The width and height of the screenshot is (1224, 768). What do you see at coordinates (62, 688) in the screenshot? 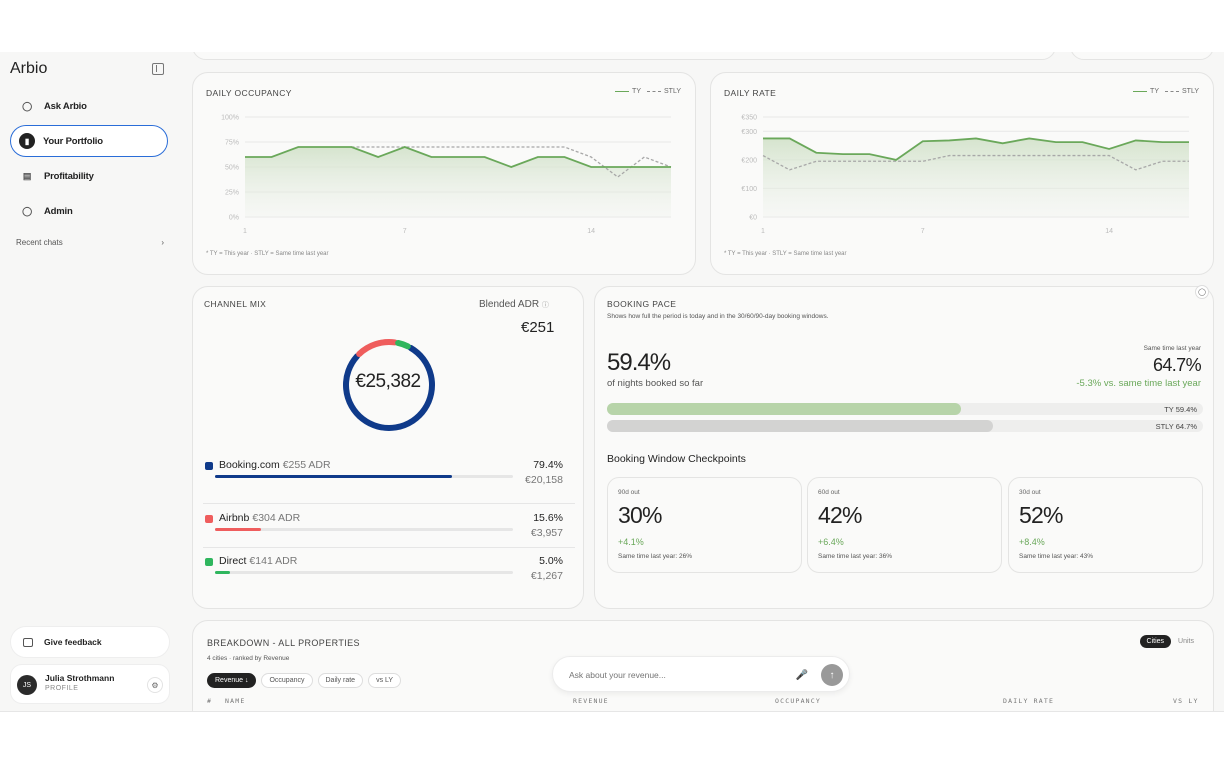
I see `profile-role: PROFILE` at bounding box center [62, 688].